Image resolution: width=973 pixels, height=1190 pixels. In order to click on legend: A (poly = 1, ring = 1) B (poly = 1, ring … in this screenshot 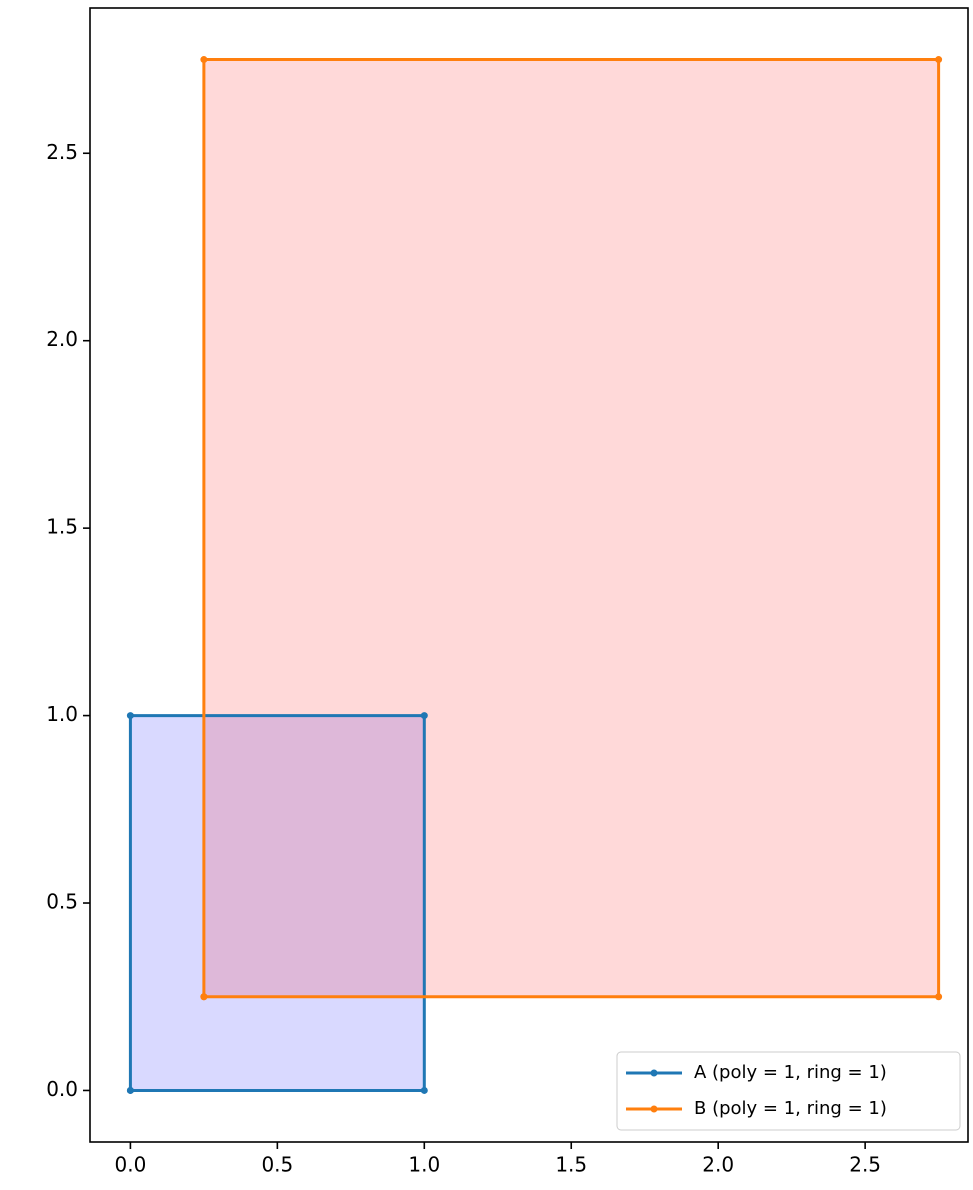, I will do `click(788, 1091)`.